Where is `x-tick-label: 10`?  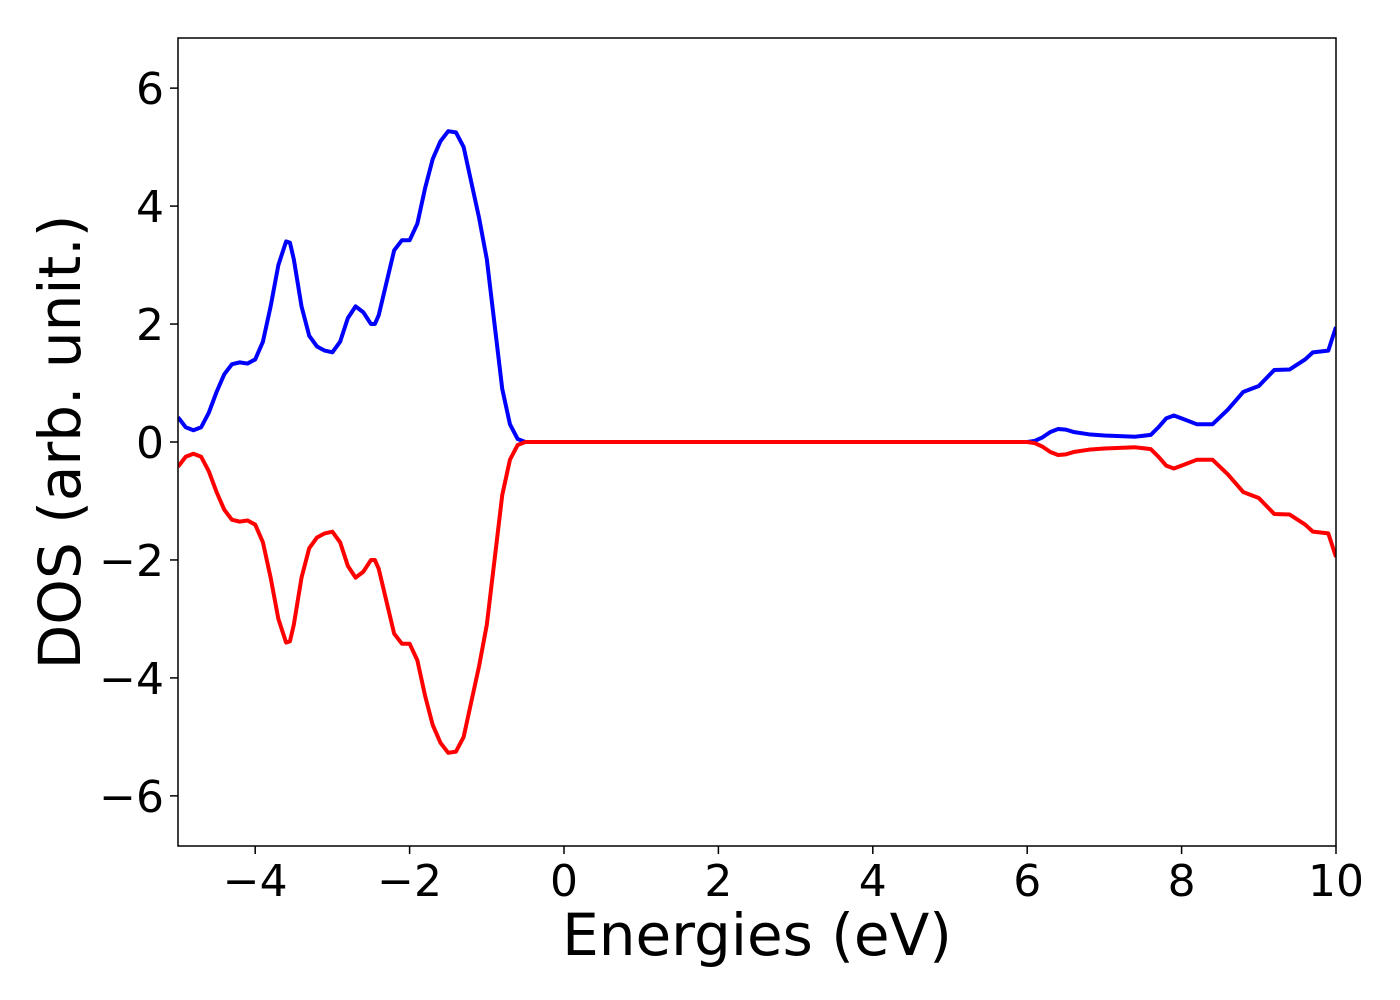 x-tick-label: 10 is located at coordinates (1336, 881).